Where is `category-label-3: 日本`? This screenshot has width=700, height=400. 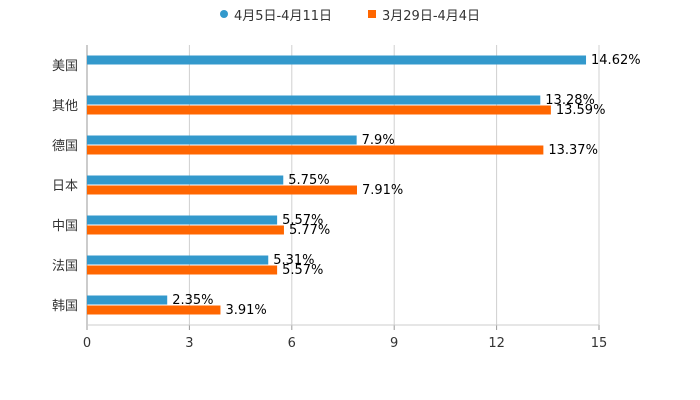
category-label-3: 日本 is located at coordinates (65, 186).